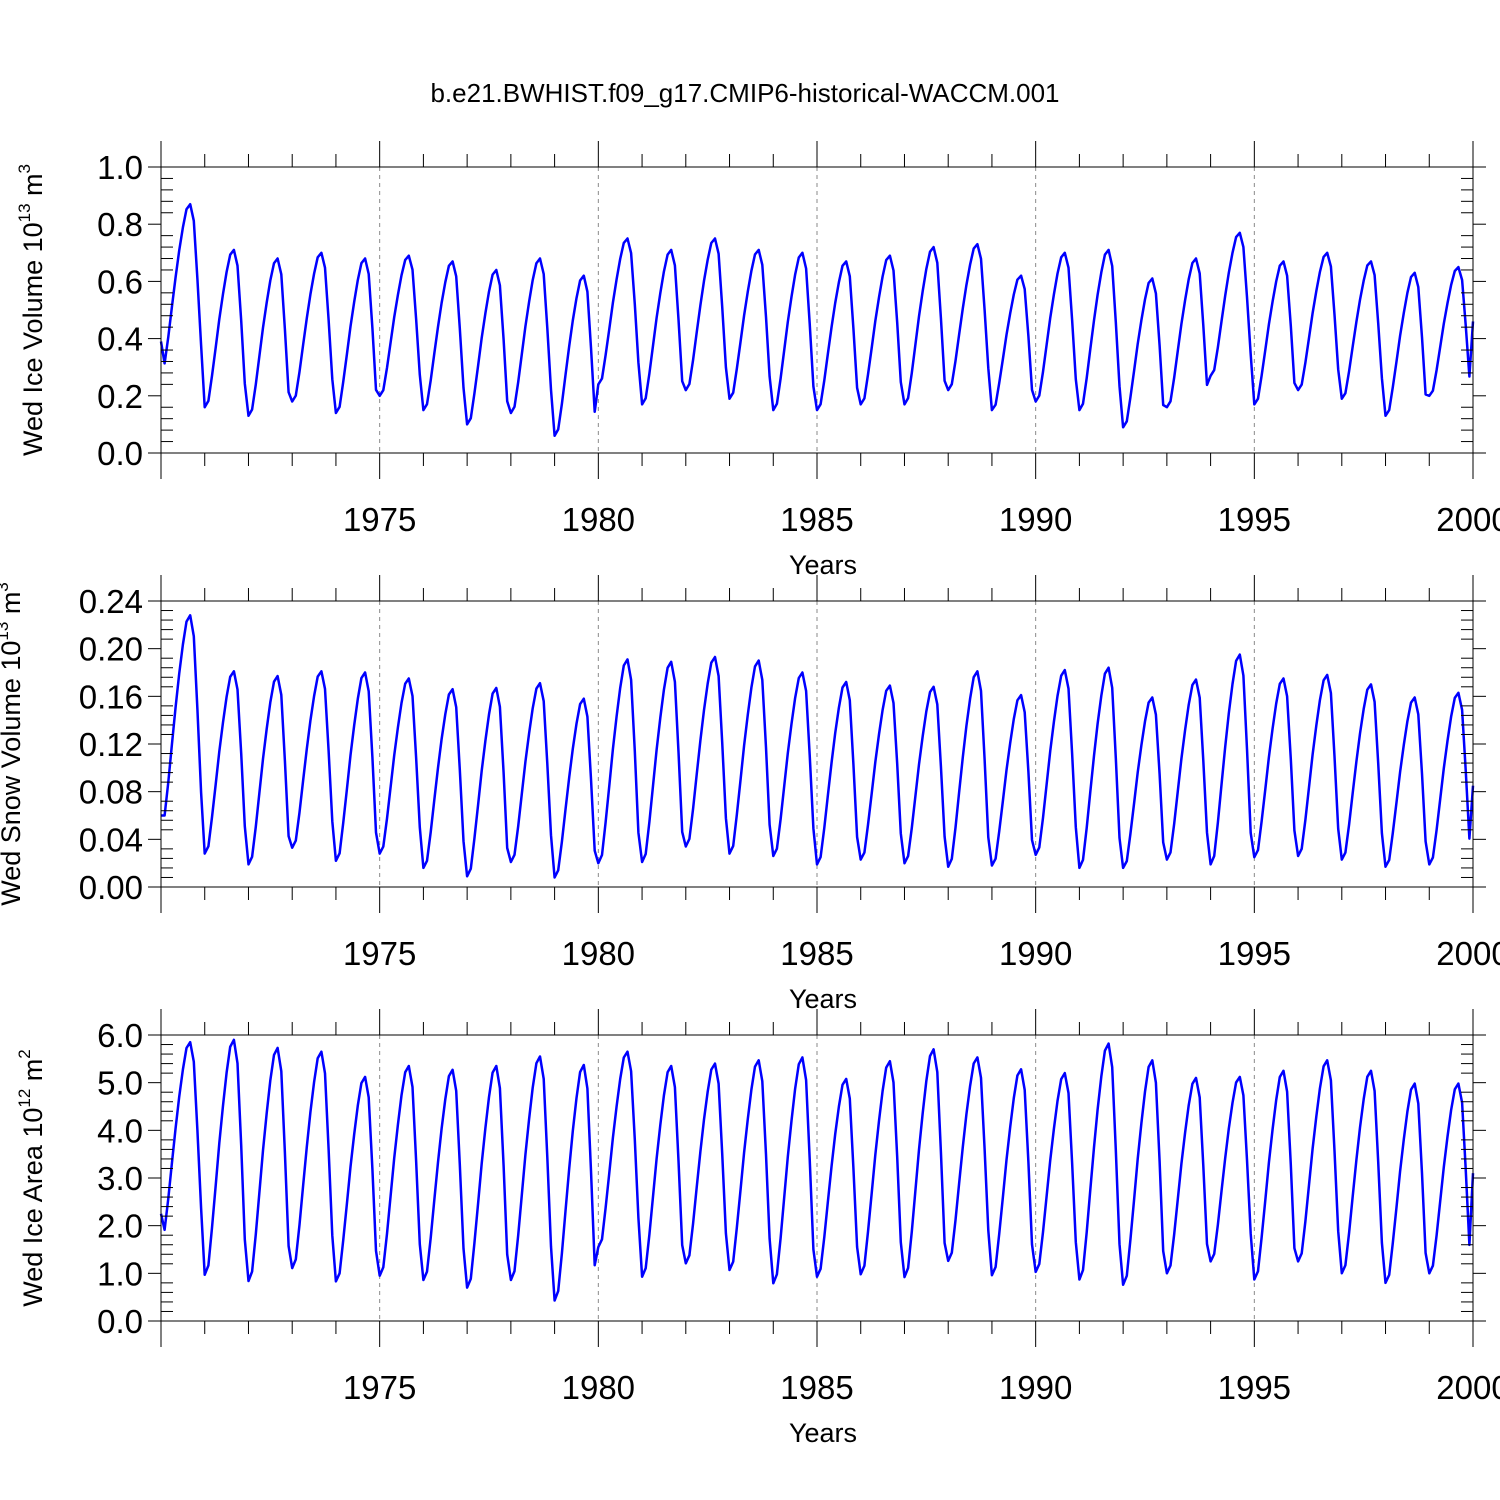 The image size is (1500, 1500). Describe the element at coordinates (111, 601) in the screenshot. I see `snow-volume-ytick-label: 0.24` at that location.